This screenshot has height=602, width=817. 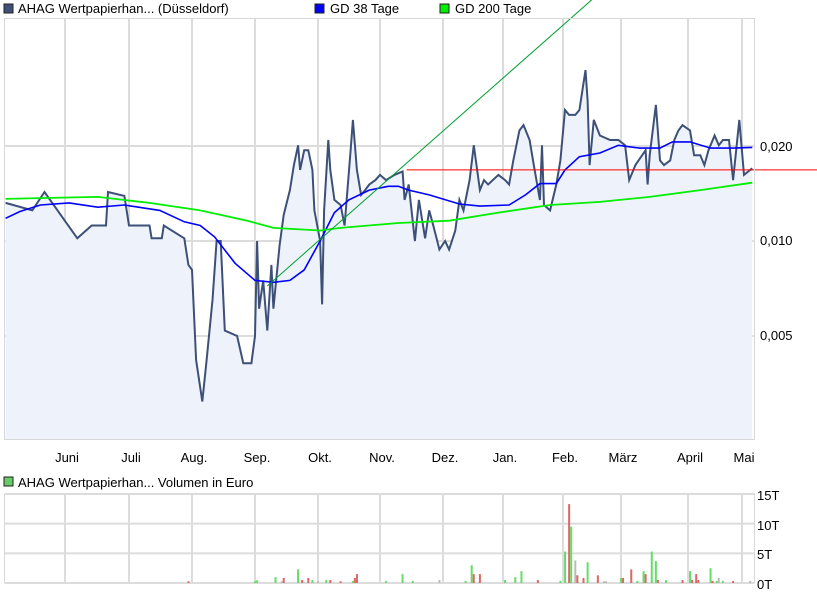 What do you see at coordinates (776, 146) in the screenshot?
I see `y-tick-label: 0,020` at bounding box center [776, 146].